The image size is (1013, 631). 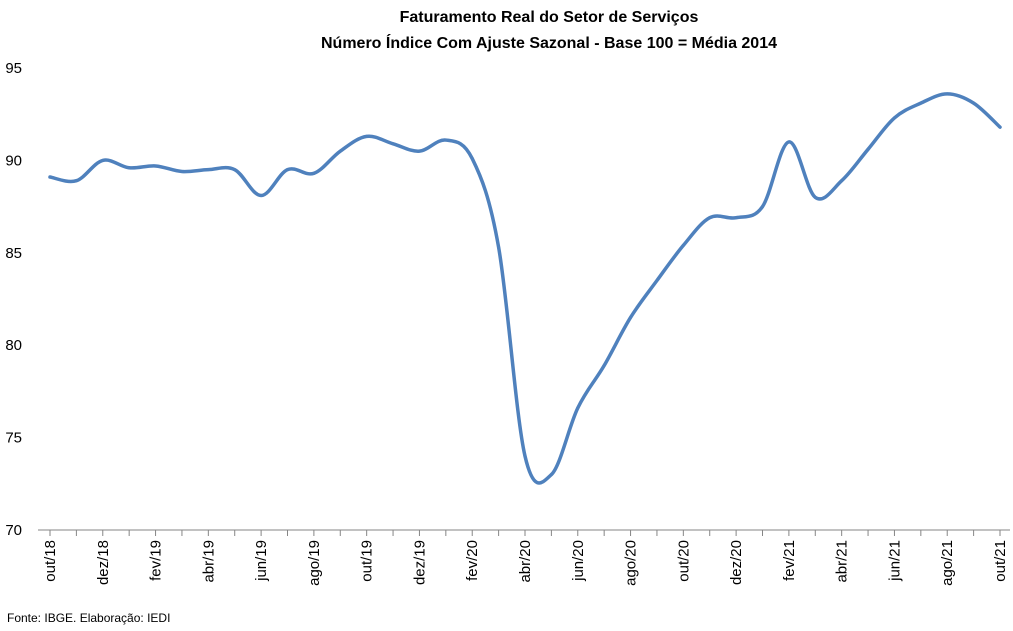 What do you see at coordinates (13, 68) in the screenshot?
I see `y-tick-label: 95` at bounding box center [13, 68].